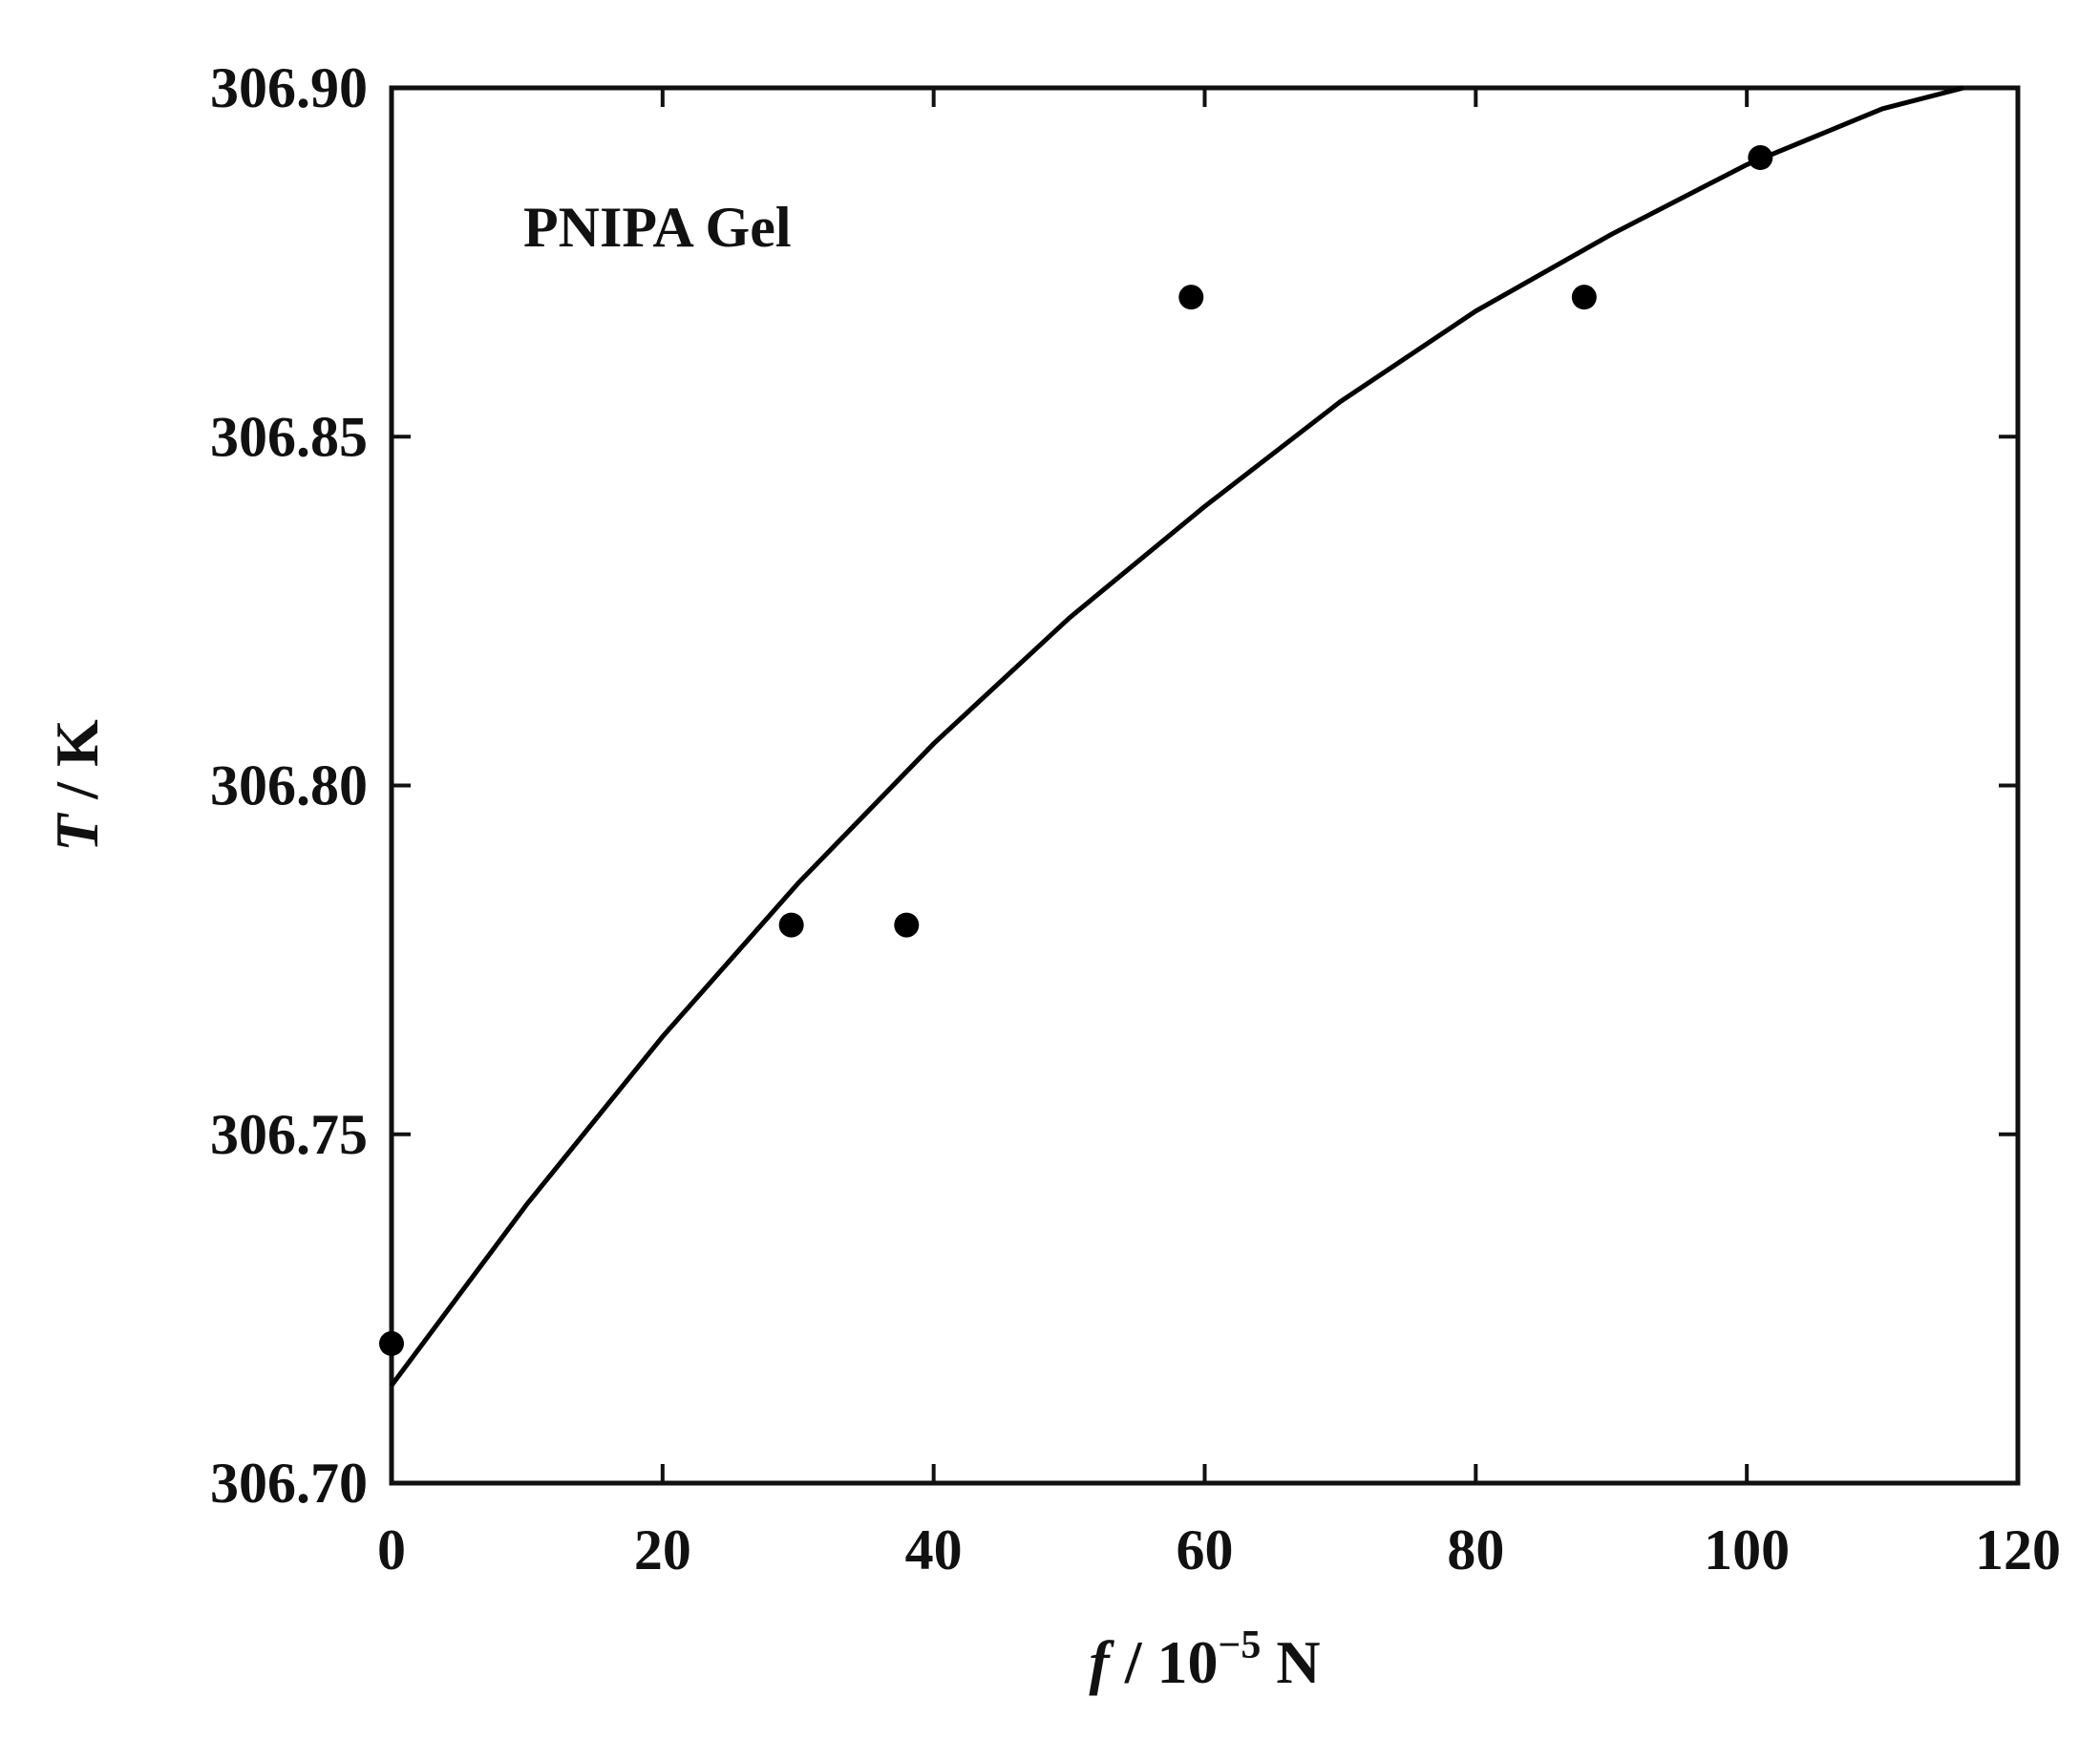 Image resolution: width=2100 pixels, height=1740 pixels. I want to click on y-tick-label: 306.70, so click(289, 1483).